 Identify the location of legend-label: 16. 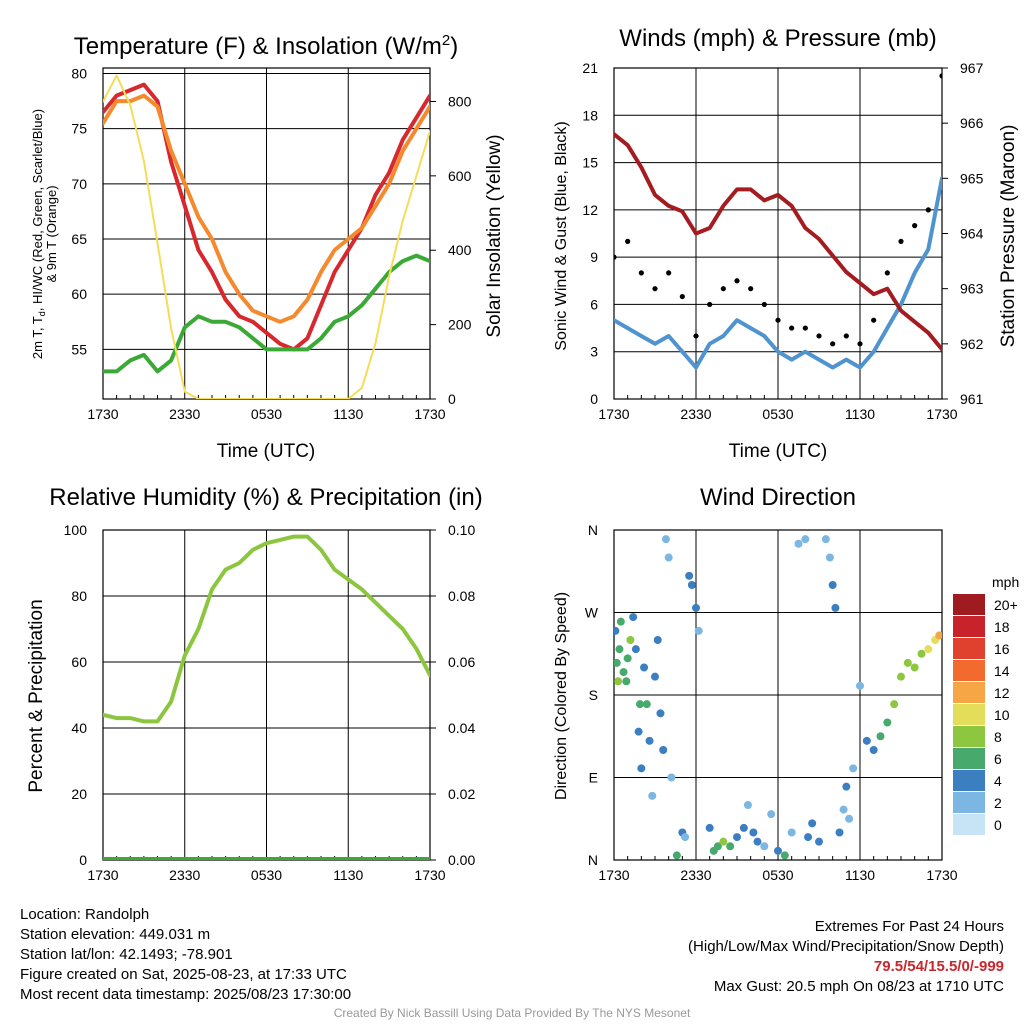
(1002, 649).